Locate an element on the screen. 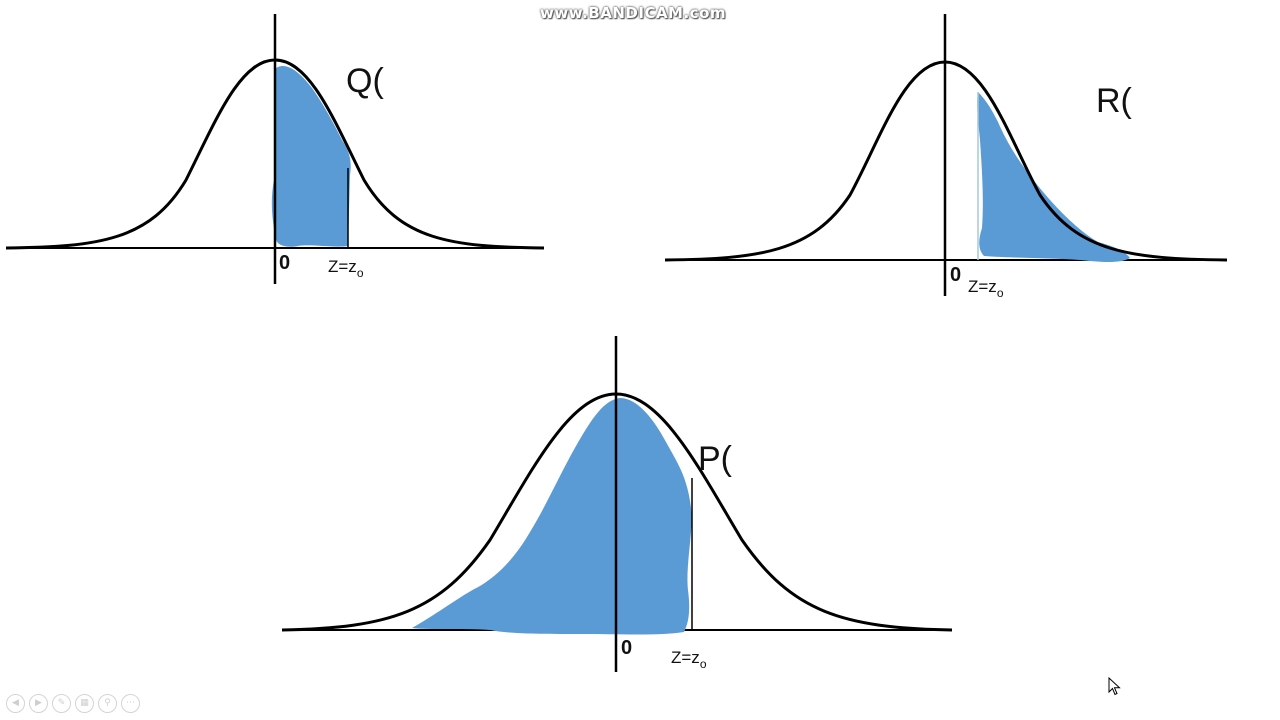 The height and width of the screenshot is (720, 1280). mouse-cursor-icon is located at coordinates (1114, 686).